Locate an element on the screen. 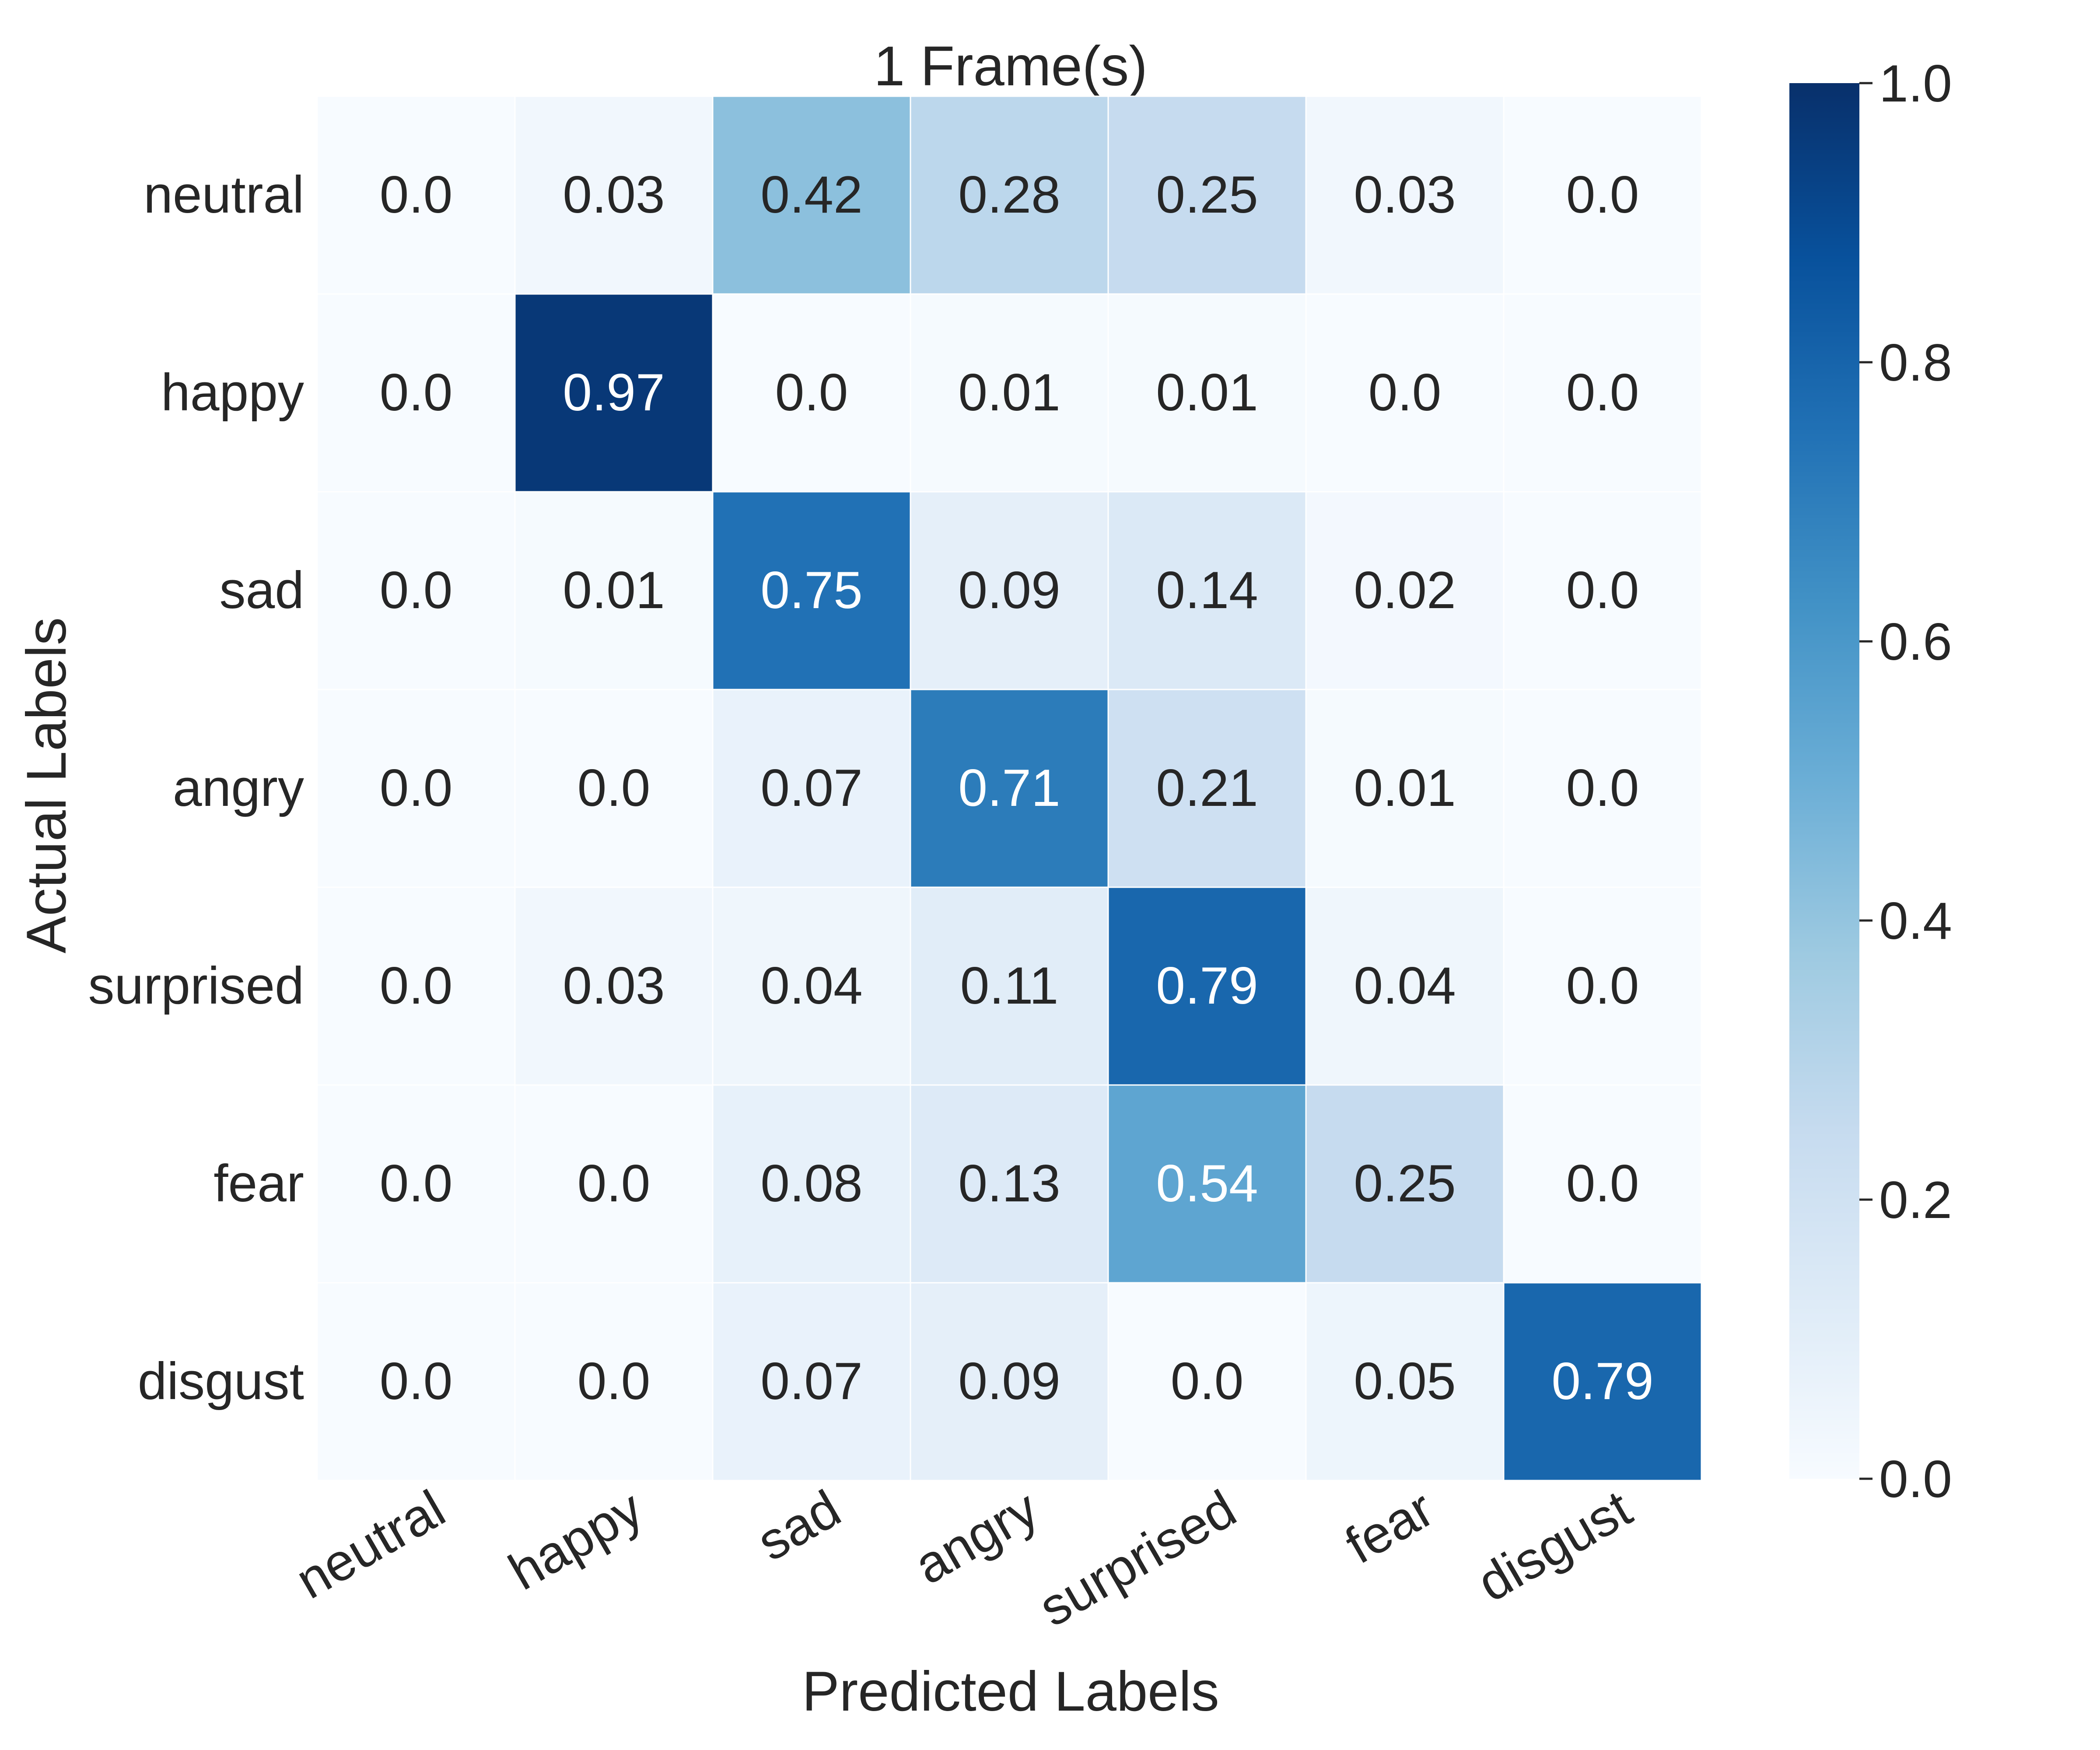 The height and width of the screenshot is (1750, 2100). x-tick-label-sad: sad is located at coordinates (798, 1525).